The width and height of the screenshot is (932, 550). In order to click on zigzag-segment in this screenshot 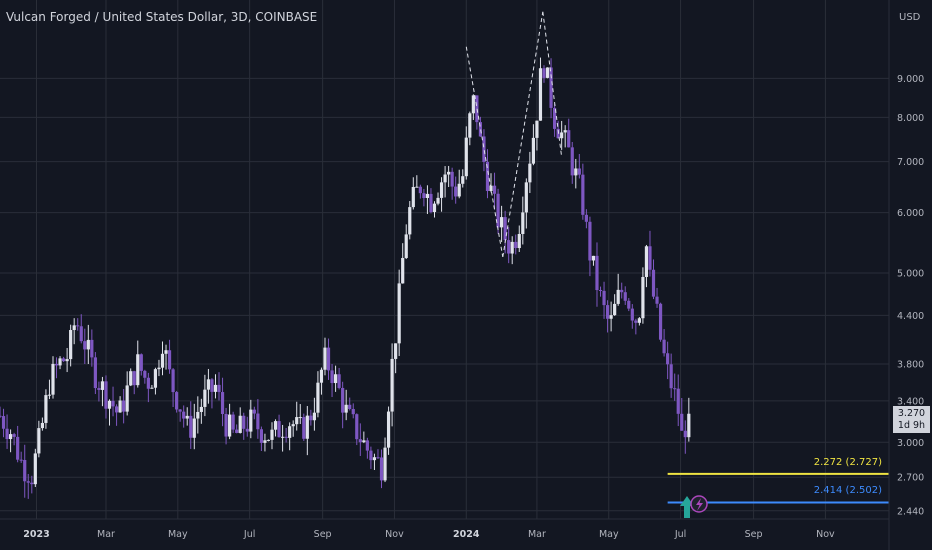, I will do `click(523, 134)`.